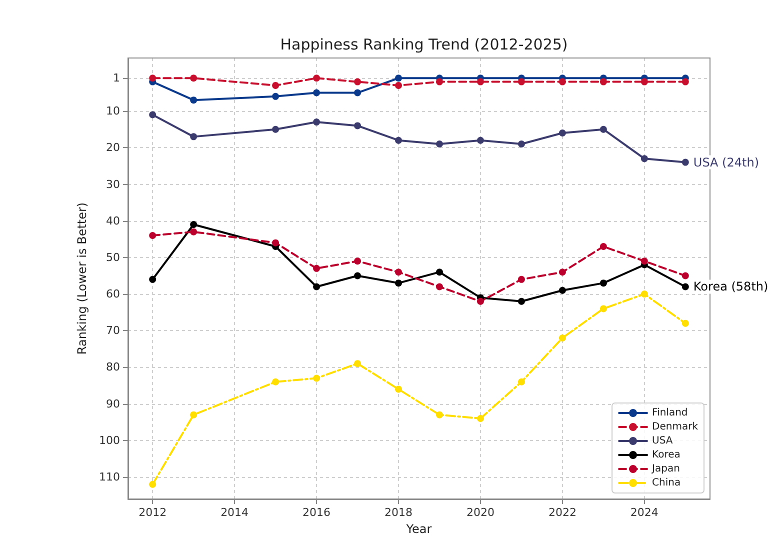 Image resolution: width=773 pixels, height=545 pixels. What do you see at coordinates (113, 184) in the screenshot?
I see `y-tick-label: 30` at bounding box center [113, 184].